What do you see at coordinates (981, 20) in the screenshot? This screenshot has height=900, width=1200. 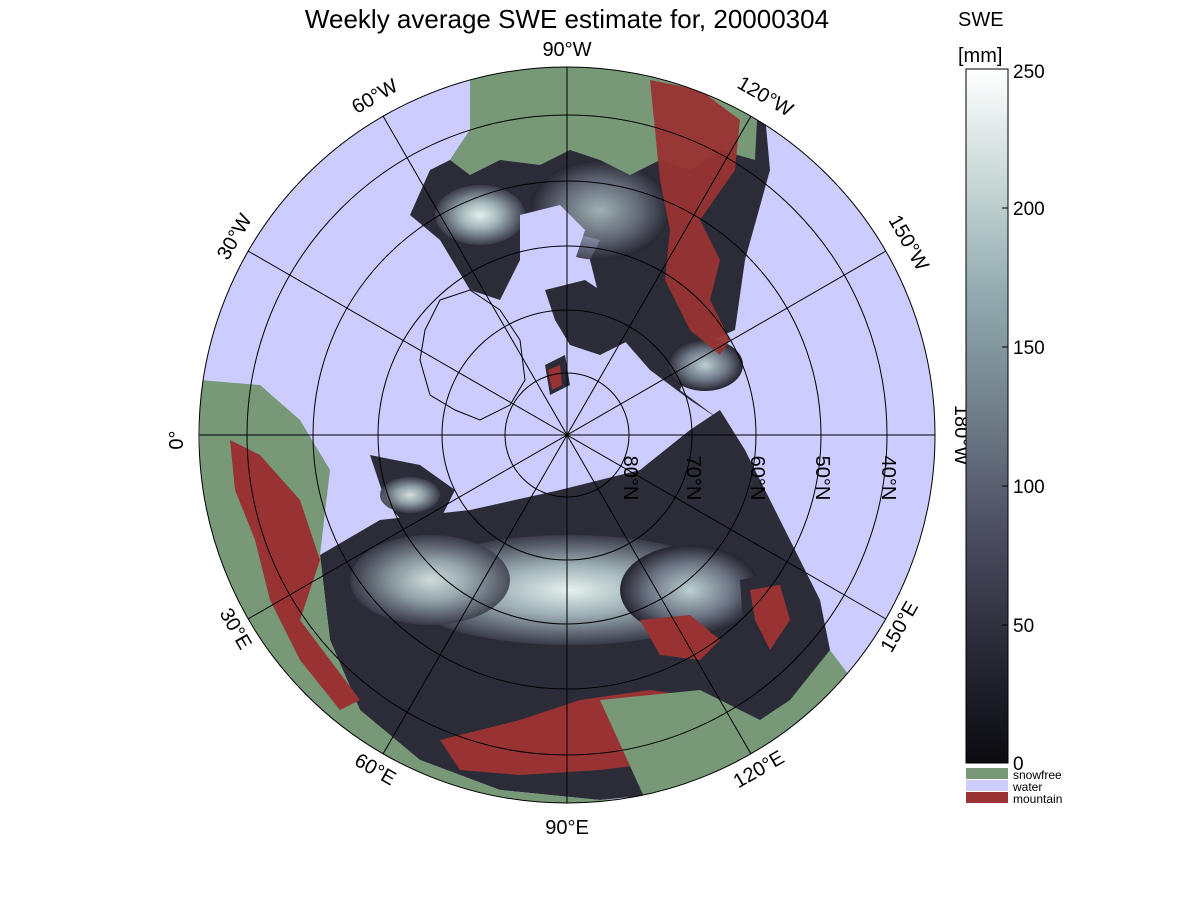 I see `colorbar-label-line1: SWE` at bounding box center [981, 20].